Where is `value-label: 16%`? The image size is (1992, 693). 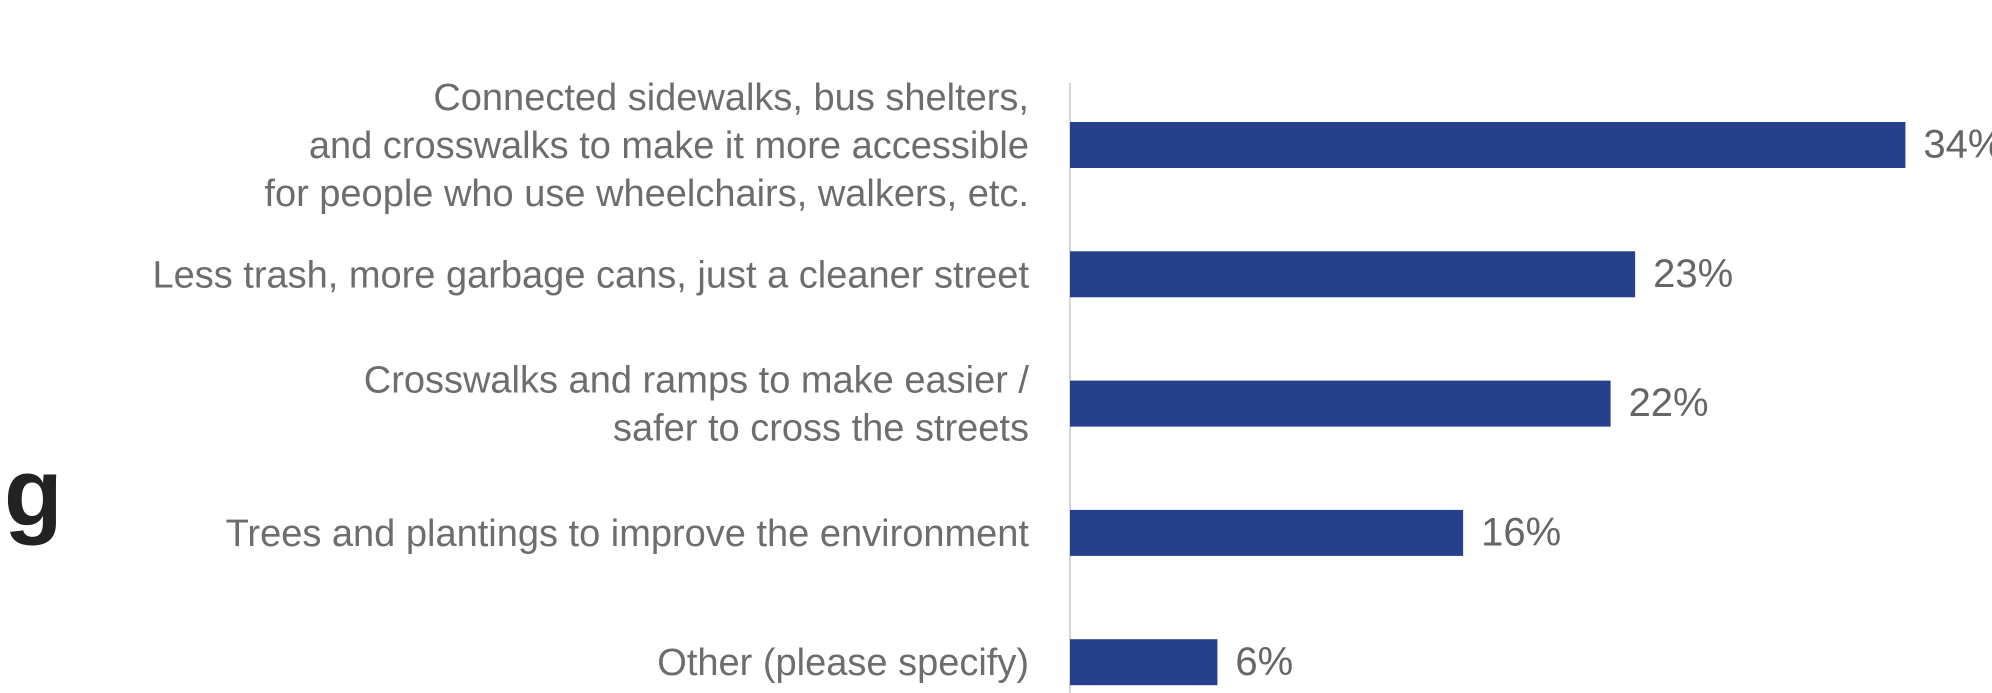
value-label: 16% is located at coordinates (1521, 532).